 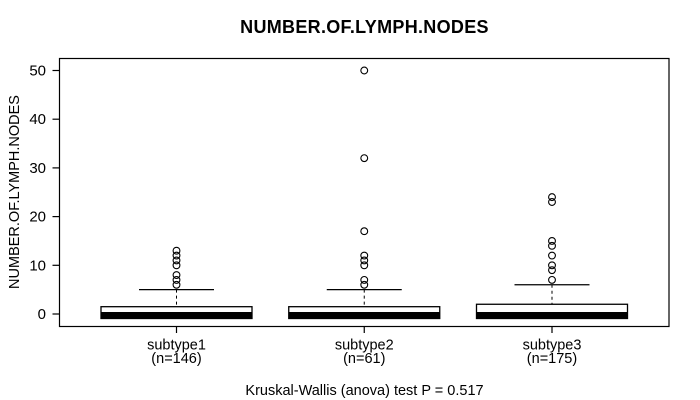 I want to click on y-axis-title: NUMBER.OF.LYMPH.NODES, so click(x=15, y=192).